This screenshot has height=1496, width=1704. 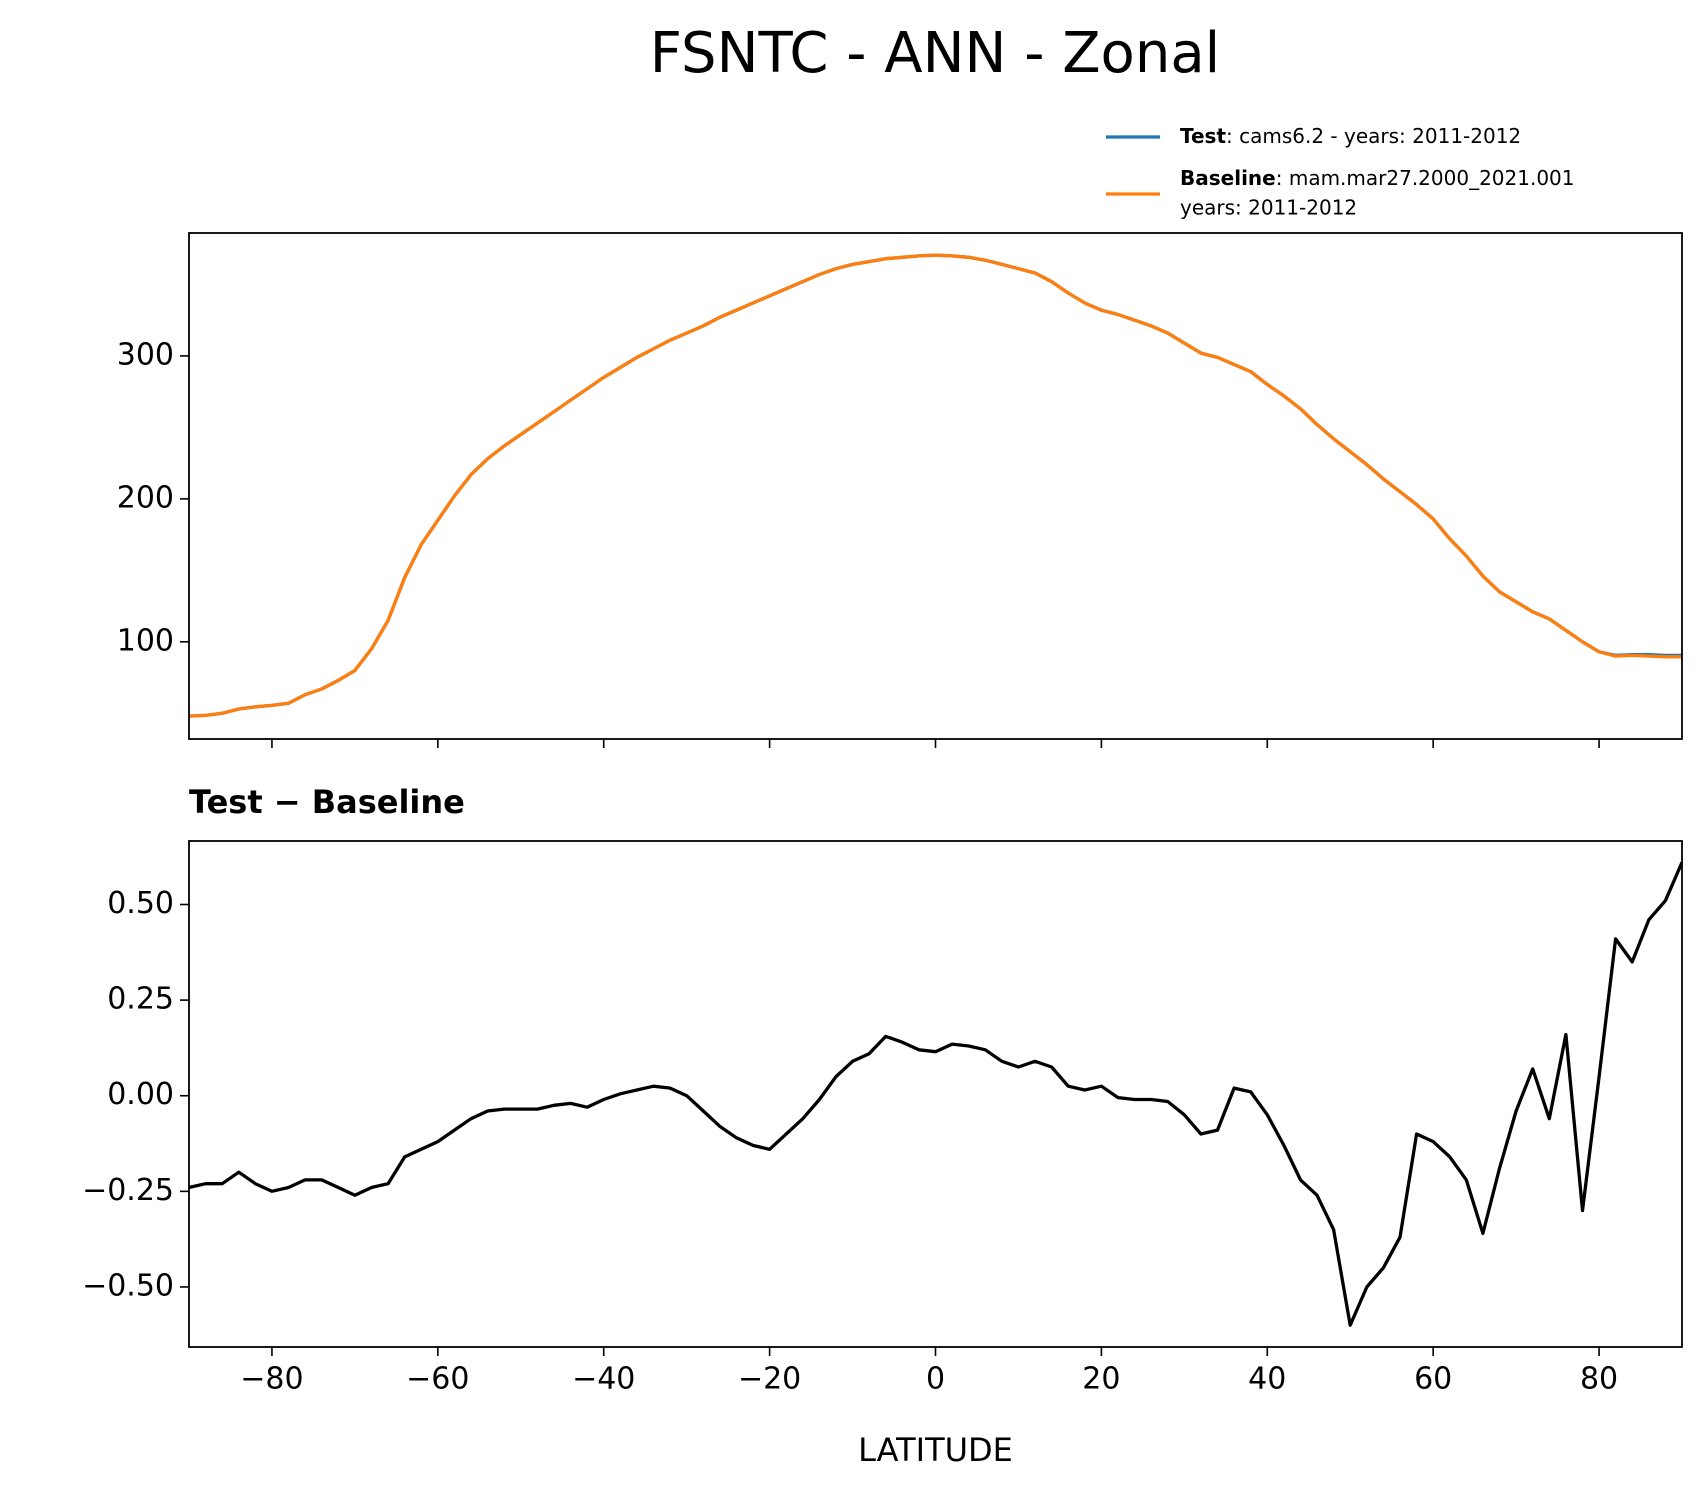 What do you see at coordinates (1203, 136) in the screenshot?
I see `legend-name: Test` at bounding box center [1203, 136].